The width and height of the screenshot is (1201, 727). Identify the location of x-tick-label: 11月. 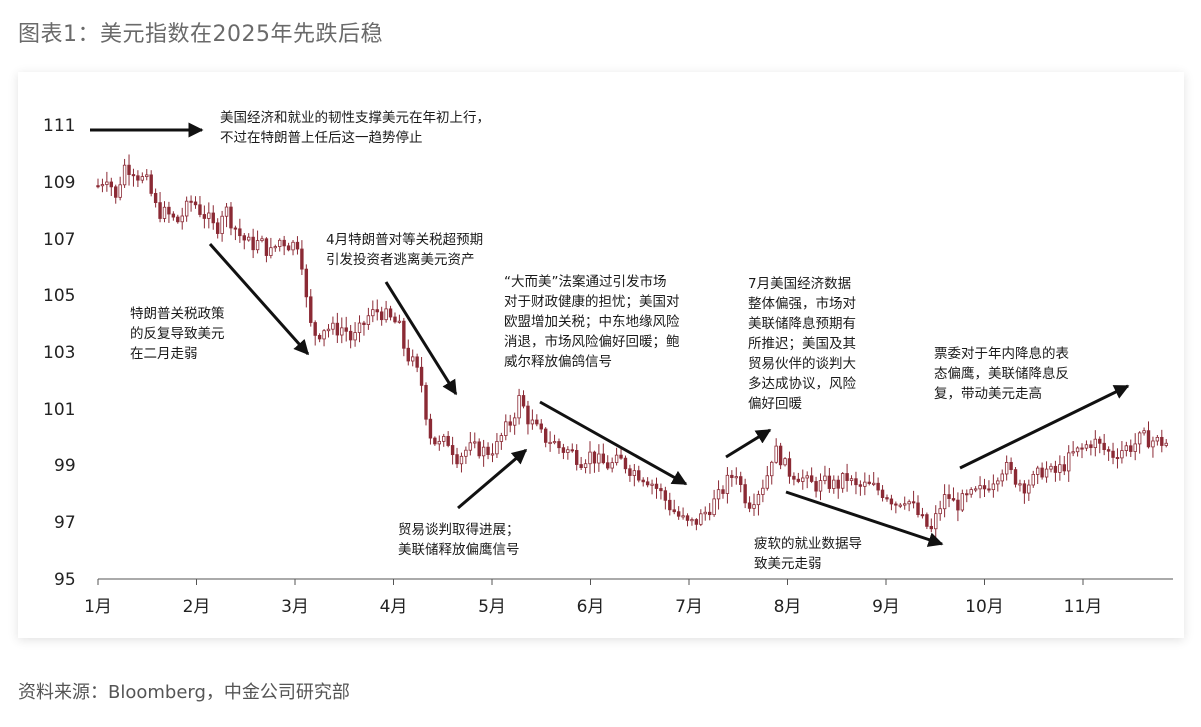
(1083, 607).